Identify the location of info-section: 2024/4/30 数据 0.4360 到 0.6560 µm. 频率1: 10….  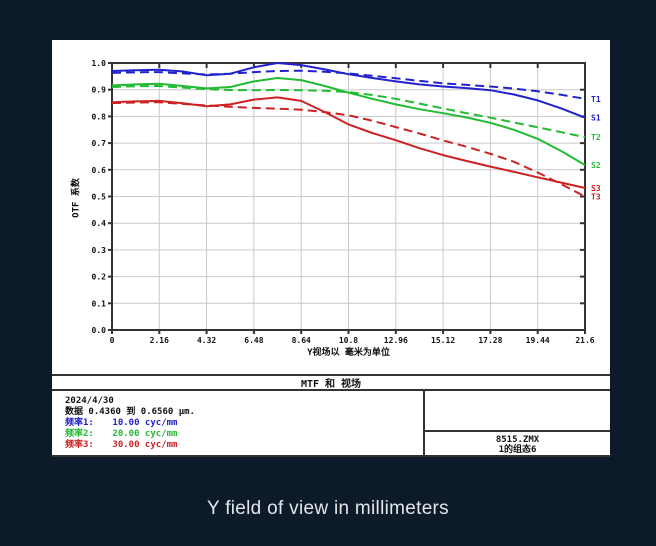
(331, 423).